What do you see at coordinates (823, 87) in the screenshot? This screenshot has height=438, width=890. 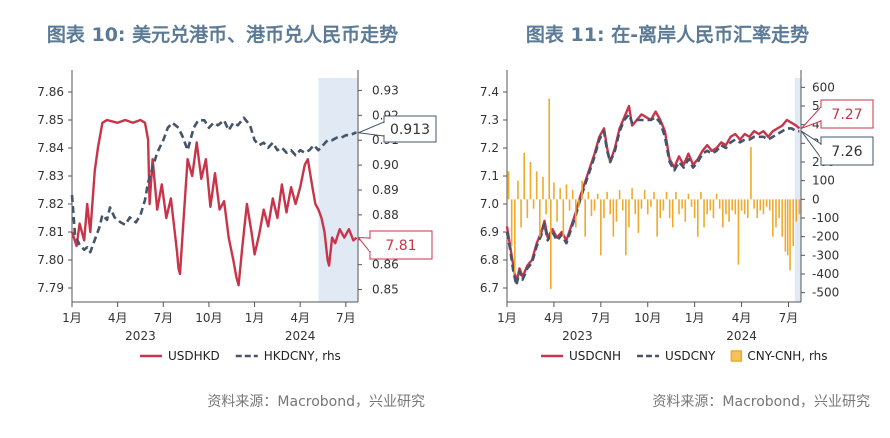 I see `y-right-tick-label: 600` at bounding box center [823, 87].